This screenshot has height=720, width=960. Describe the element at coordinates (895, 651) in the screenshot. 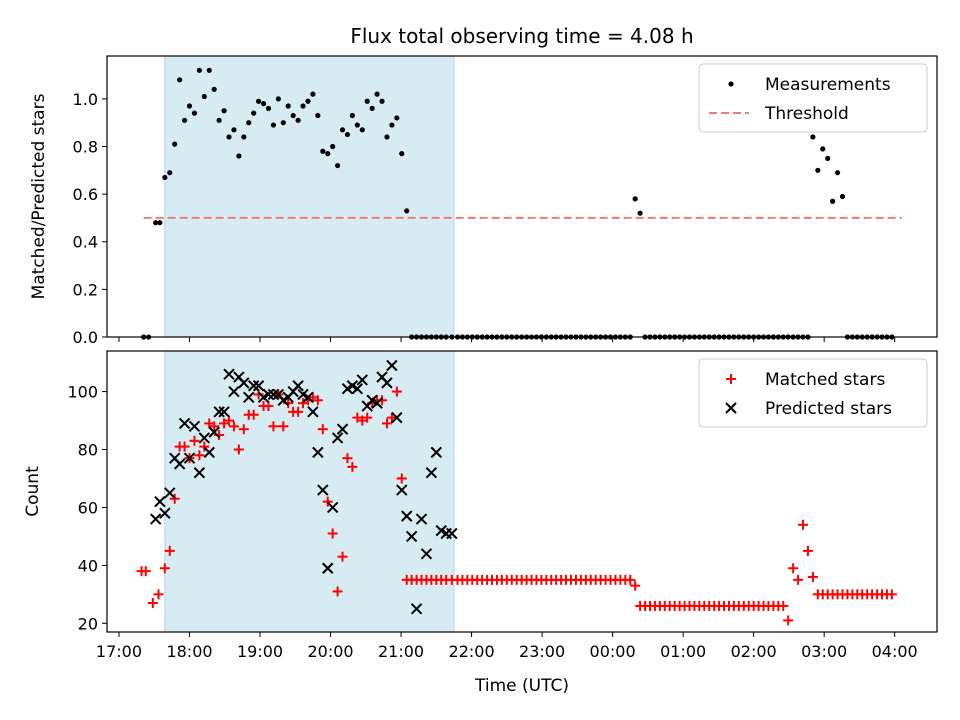

I see `x-tick-label: 04:00` at that location.